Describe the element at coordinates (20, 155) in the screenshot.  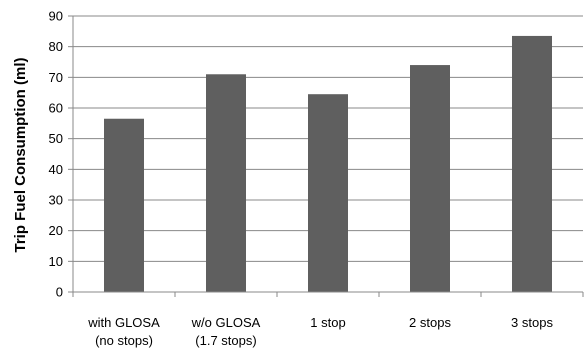
I see `y-axis-title: Trip Fuel Consumption (ml)` at that location.